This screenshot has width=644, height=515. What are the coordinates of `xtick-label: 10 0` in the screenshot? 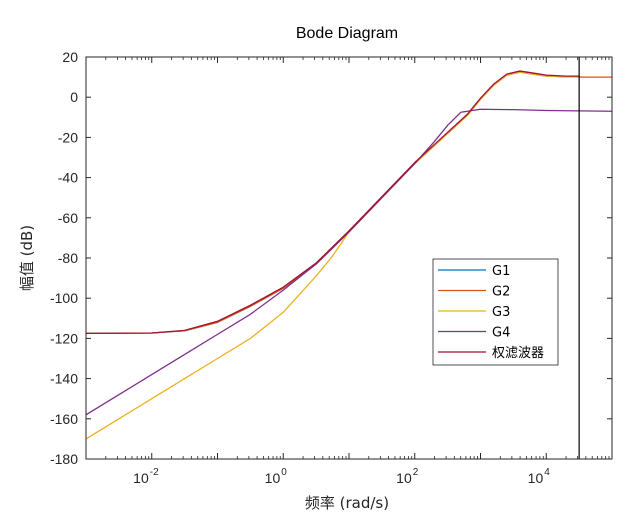 It's located at (276, 476).